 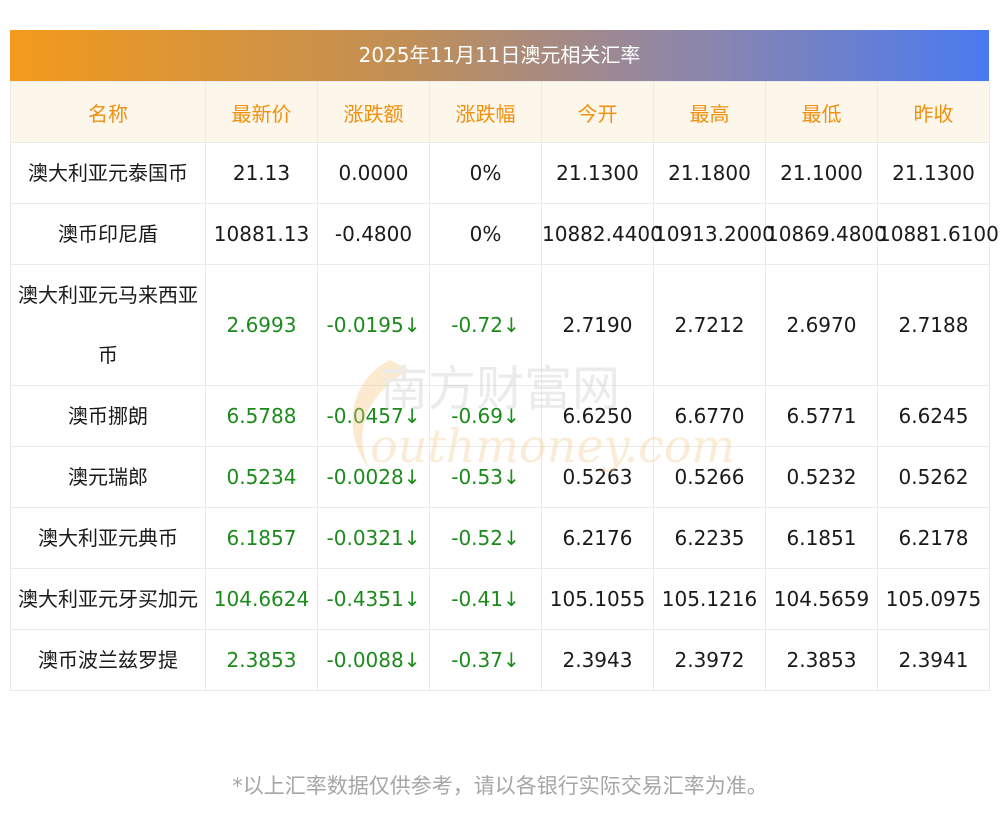 What do you see at coordinates (710, 112) in the screenshot?
I see `header-high: 最高` at bounding box center [710, 112].